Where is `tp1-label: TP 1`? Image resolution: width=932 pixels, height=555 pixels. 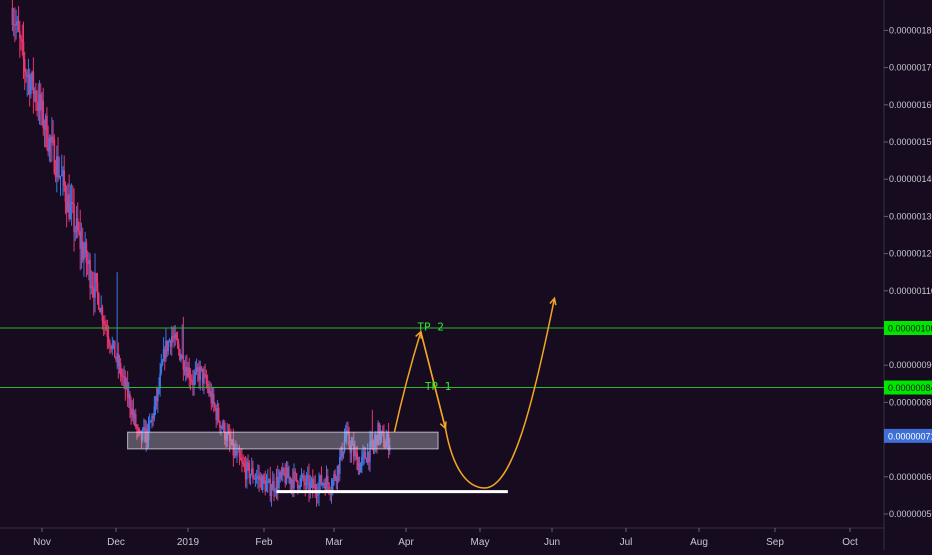
tp1-label: TP 1 is located at coordinates (438, 386).